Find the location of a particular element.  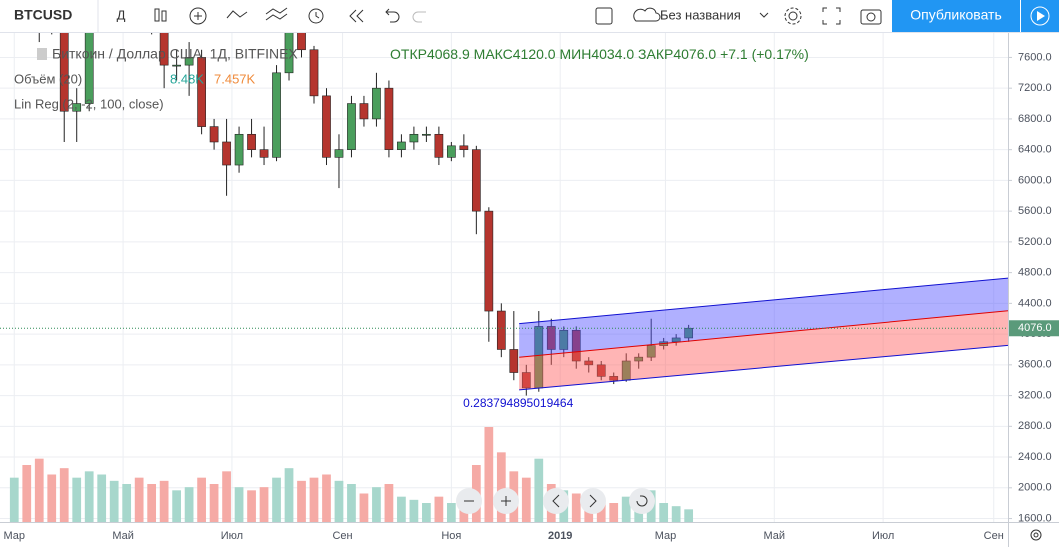

toolbar-icons is located at coordinates (518, 16).